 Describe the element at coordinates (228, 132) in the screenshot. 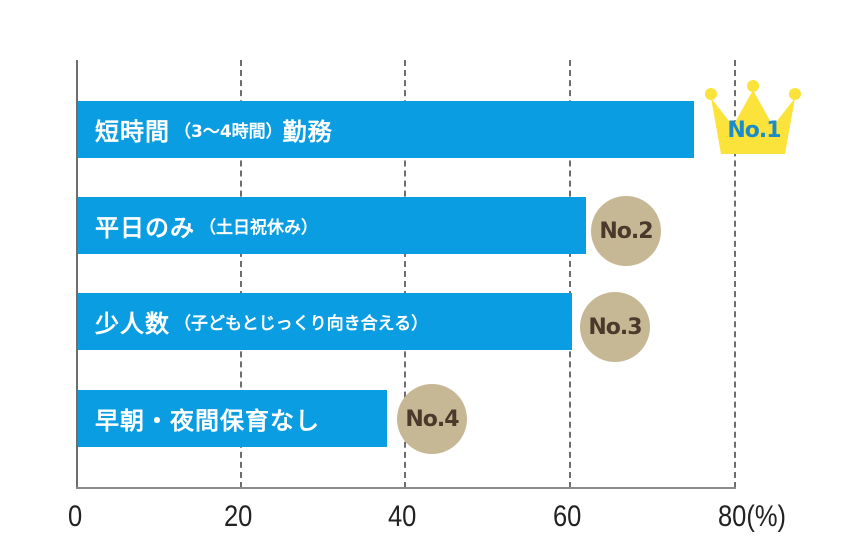

I see `bar-label-sub: （3〜4時間）` at that location.